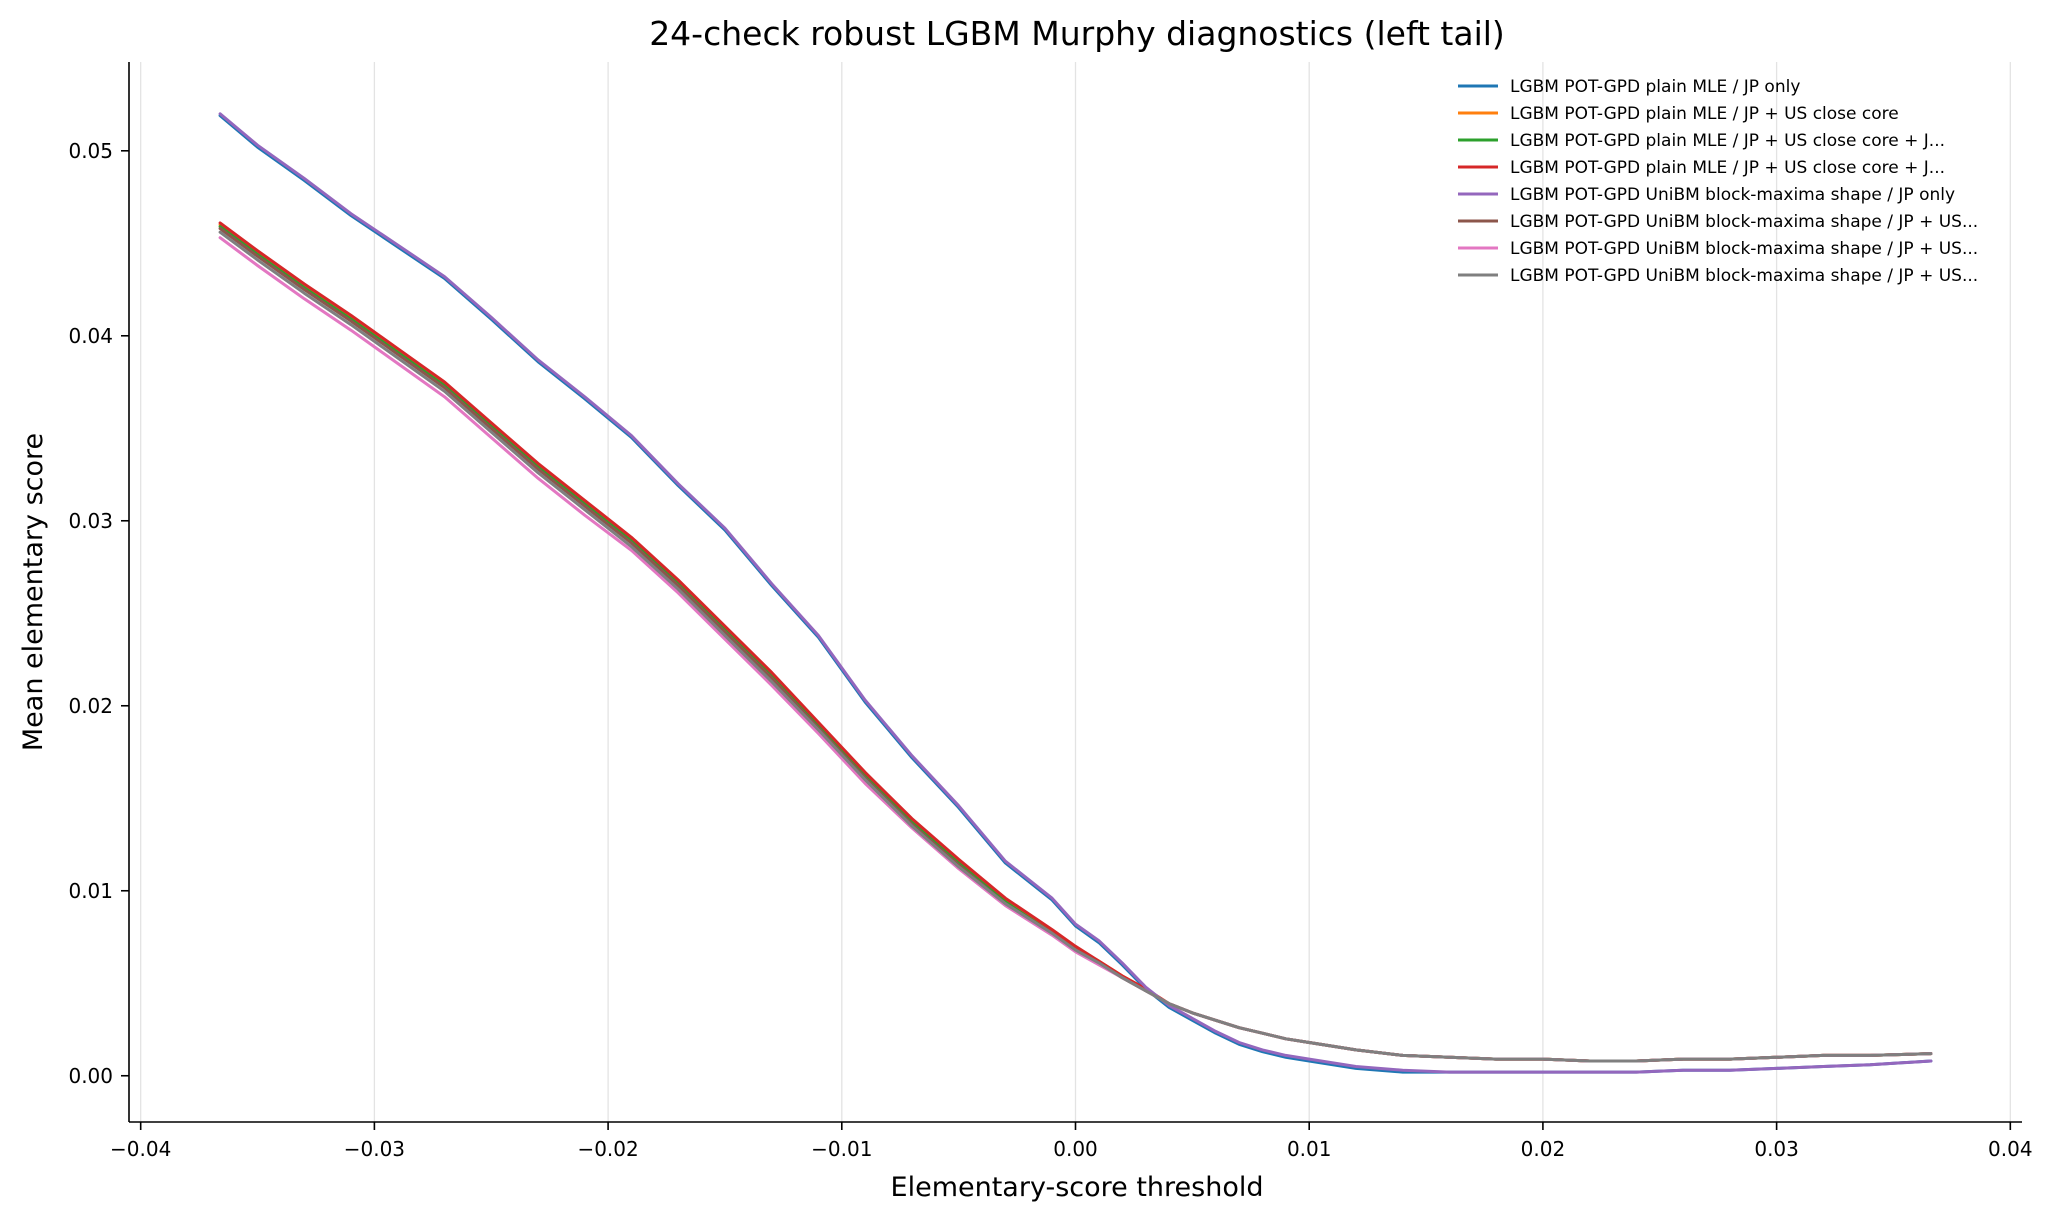 The height and width of the screenshot is (1217, 2059). What do you see at coordinates (1776, 1149) in the screenshot?
I see `x-tick-label: 0.03` at bounding box center [1776, 1149].